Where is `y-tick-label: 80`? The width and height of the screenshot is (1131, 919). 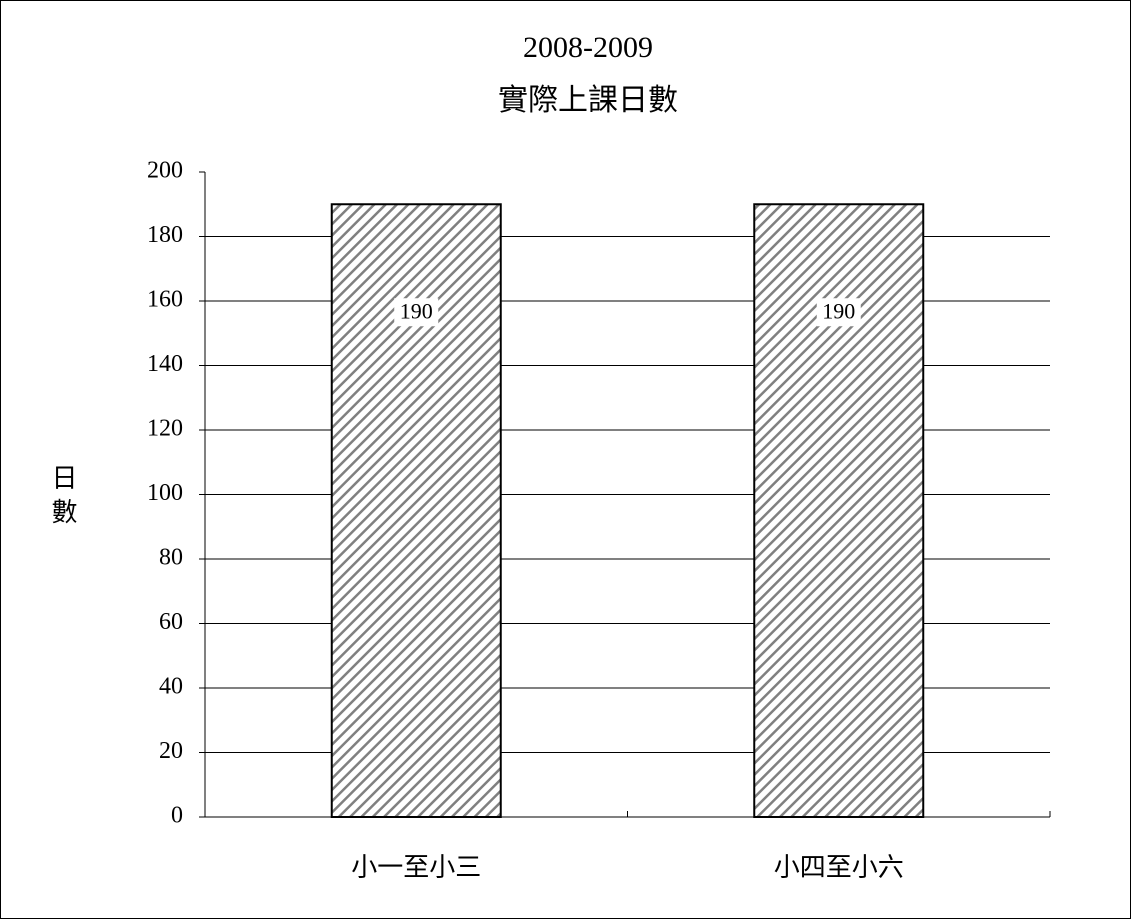
y-tick-label: 80 is located at coordinates (171, 558).